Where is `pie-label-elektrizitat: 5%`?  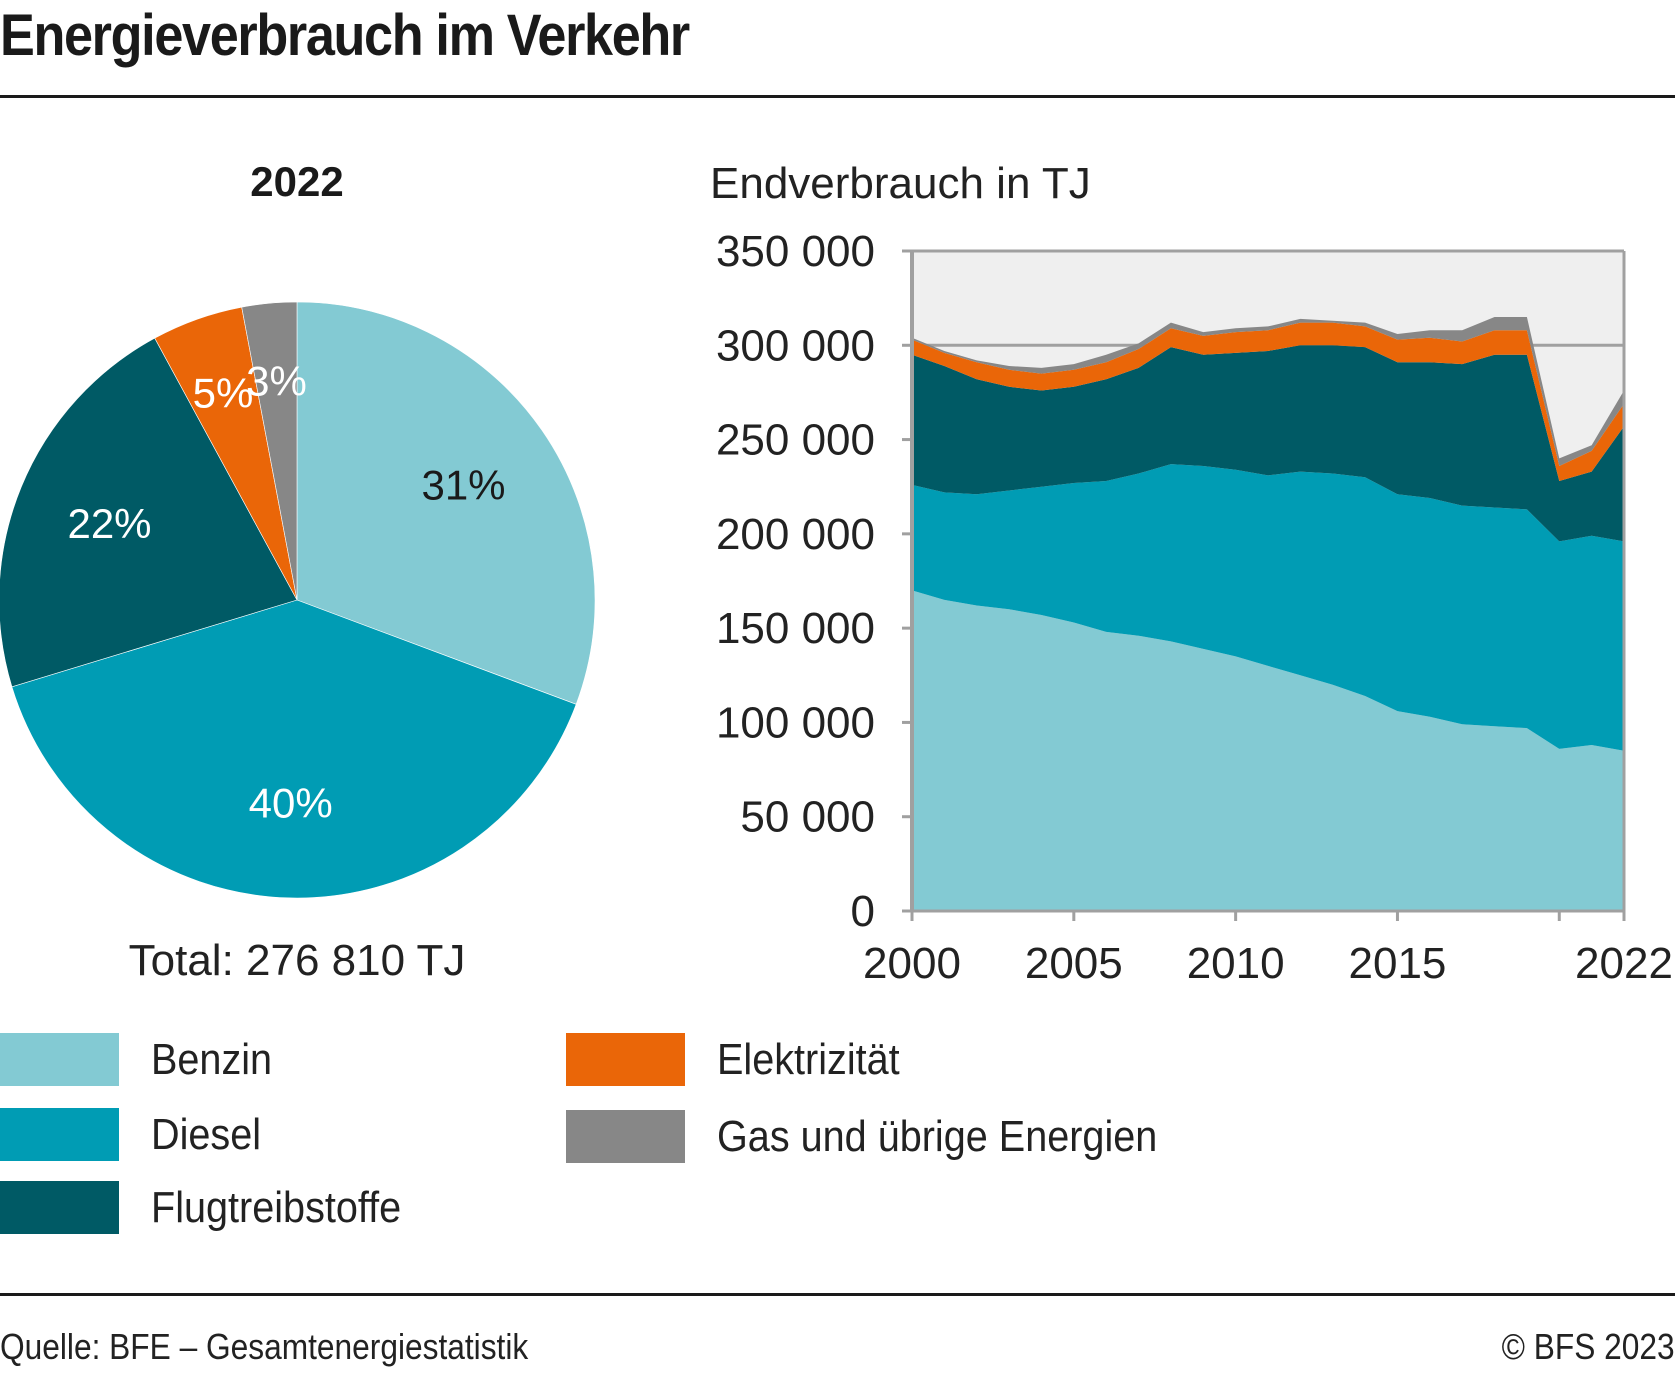
pie-label-elektrizitat: 5% is located at coordinates (223, 392).